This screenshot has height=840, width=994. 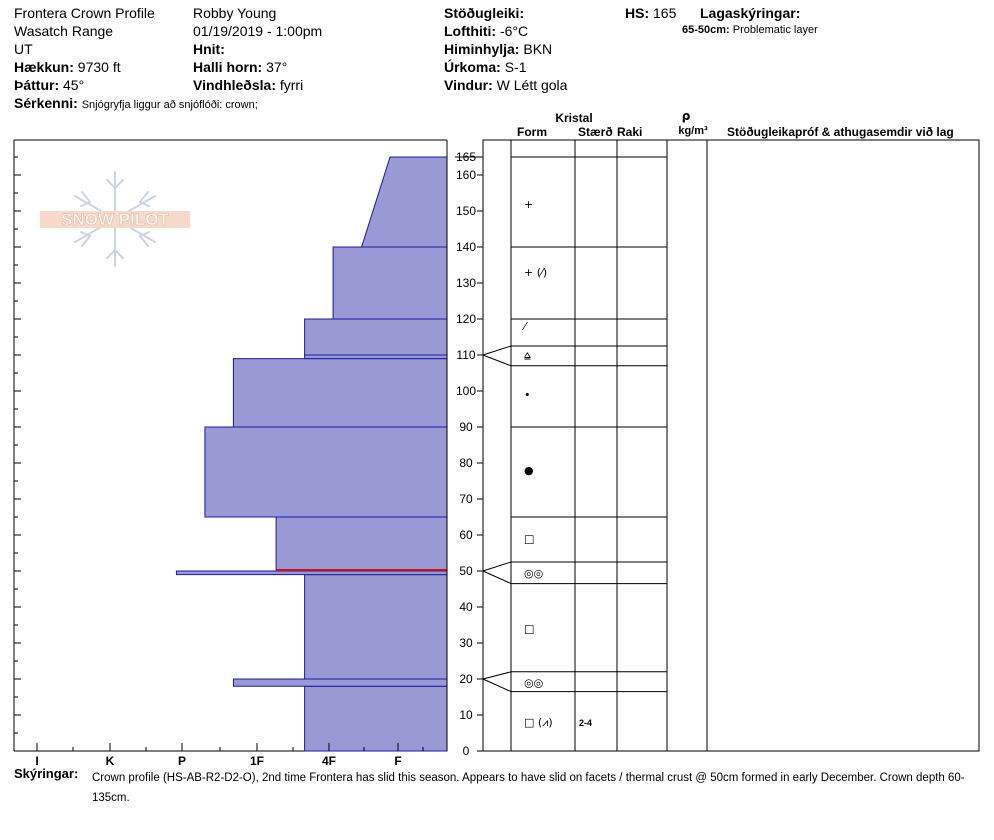 What do you see at coordinates (573, 118) in the screenshot?
I see `crystal-header: Kristal` at bounding box center [573, 118].